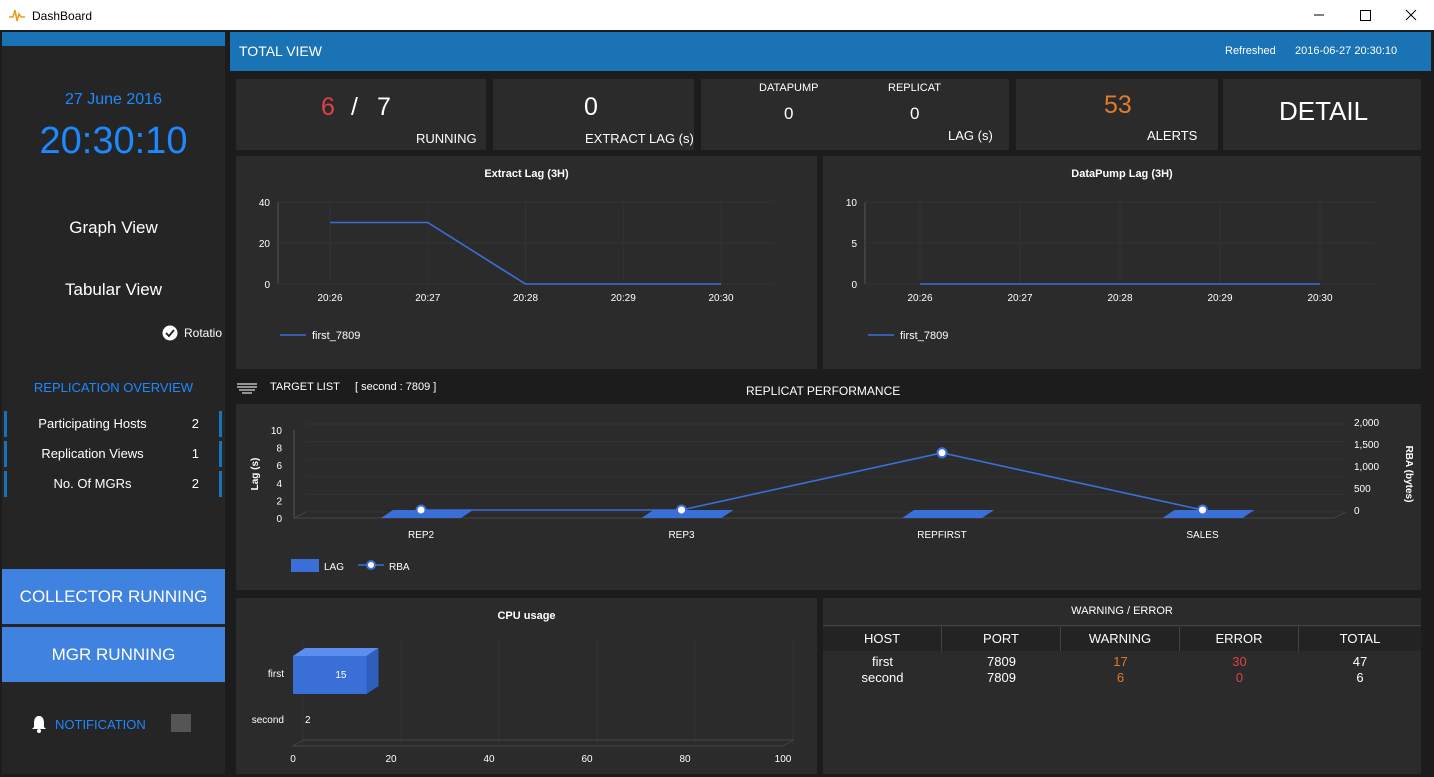 The height and width of the screenshot is (777, 1434). I want to click on rba-point, so click(681, 510).